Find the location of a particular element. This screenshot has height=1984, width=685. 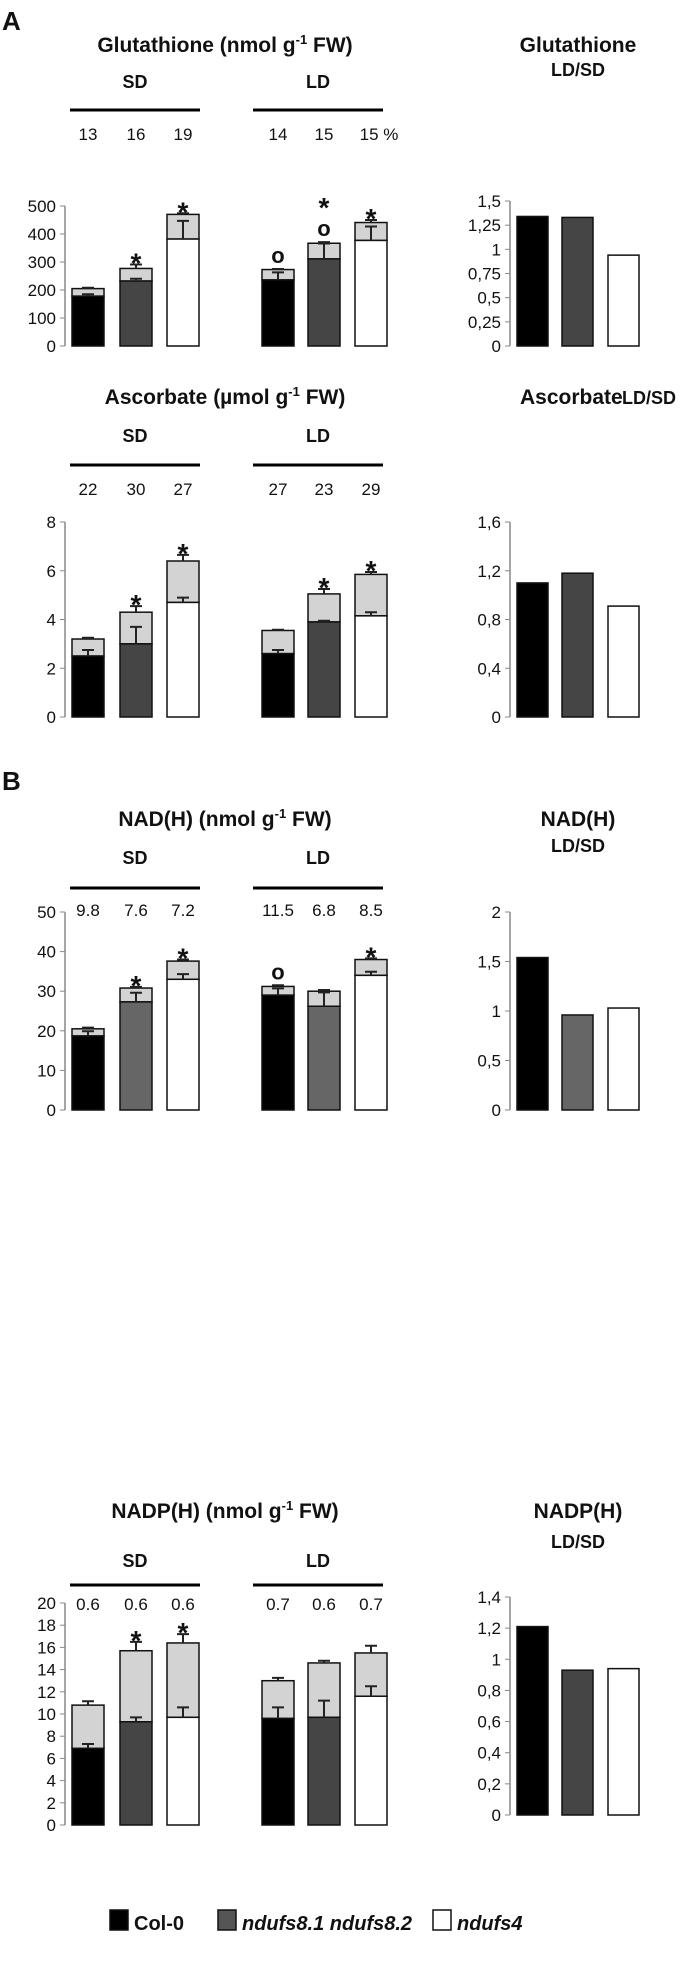

ratio-y-tick-label: 1,2 is located at coordinates (489, 1628).